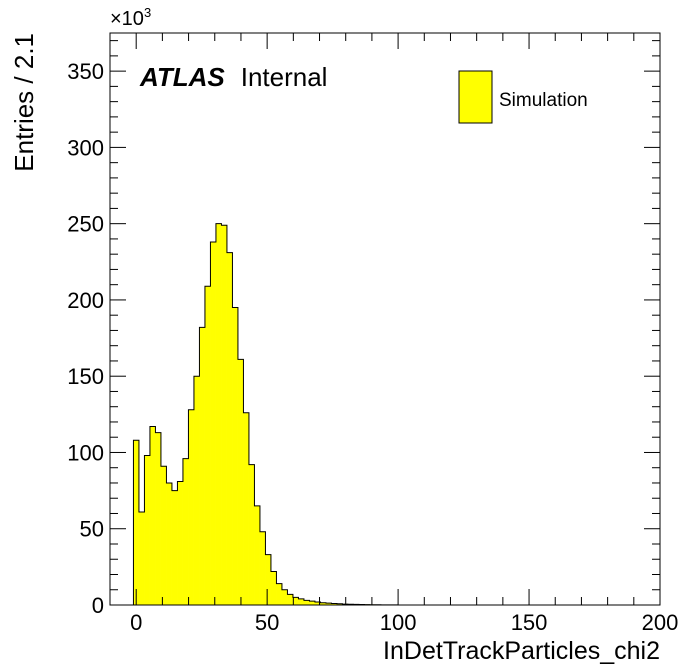 This screenshot has width=696, height=672. Describe the element at coordinates (182, 77) in the screenshot. I see `atlas-label-bold: ATLAS` at that location.